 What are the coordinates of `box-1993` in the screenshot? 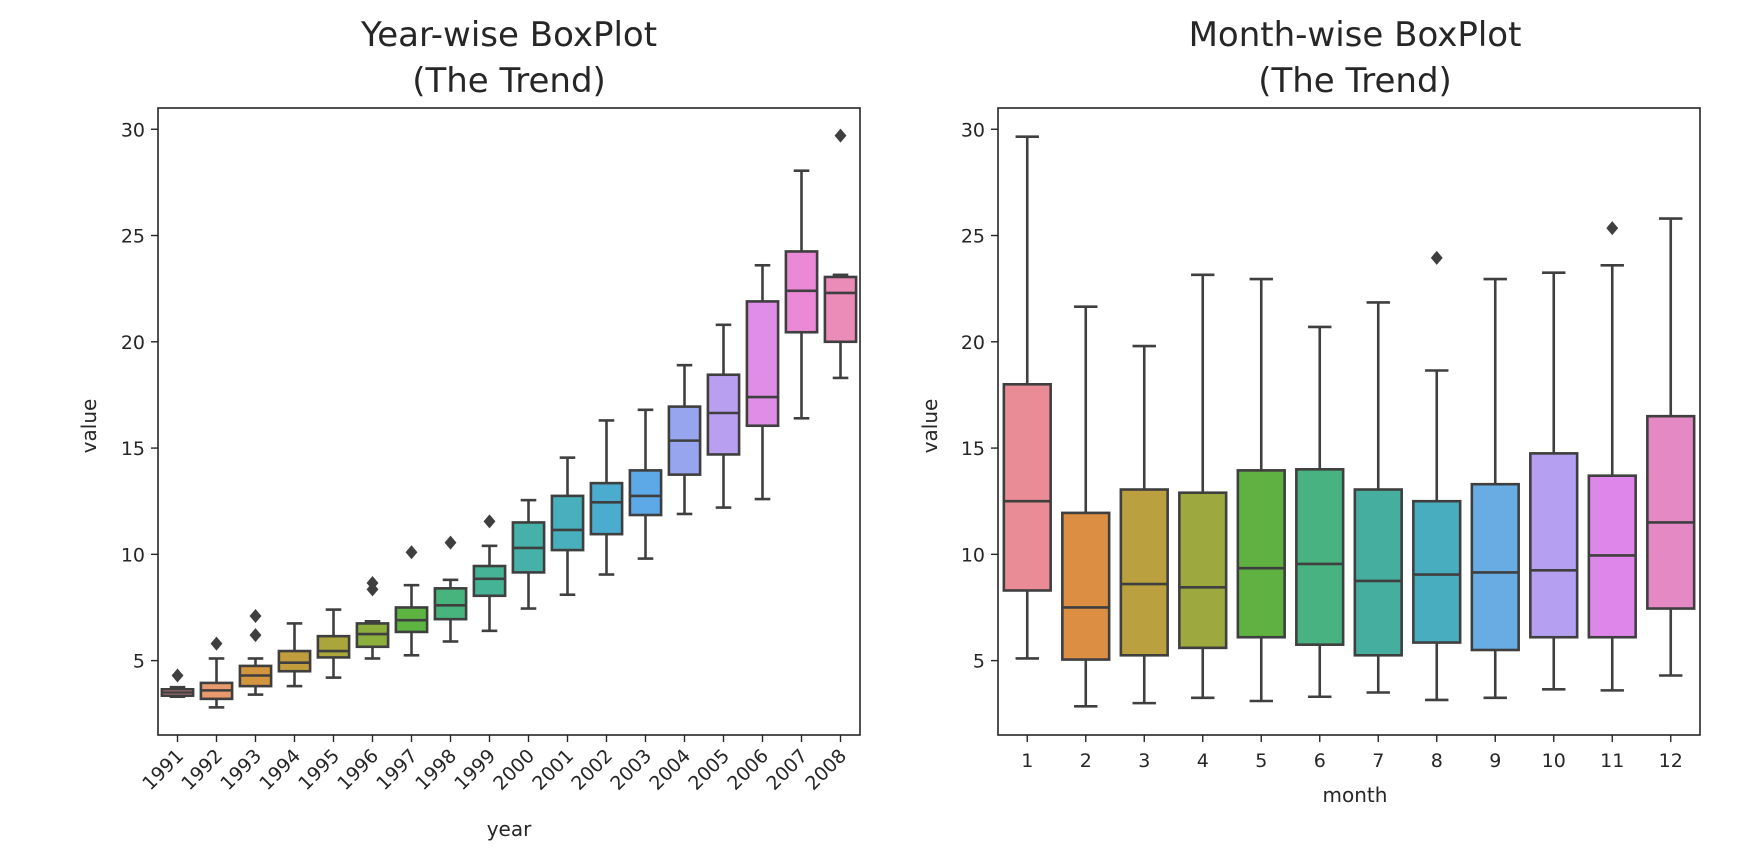 It's located at (255, 652).